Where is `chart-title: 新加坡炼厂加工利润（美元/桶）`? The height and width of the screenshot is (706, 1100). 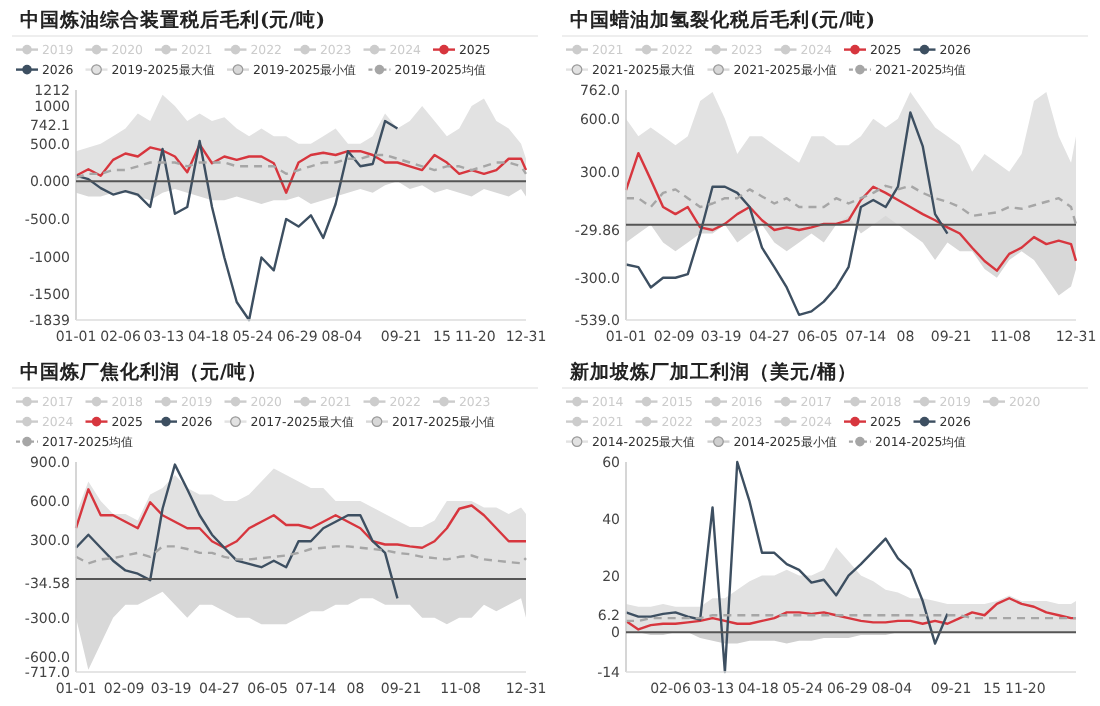 chart-title: 新加坡炼厂加工利润（美元/桶） is located at coordinates (712, 372).